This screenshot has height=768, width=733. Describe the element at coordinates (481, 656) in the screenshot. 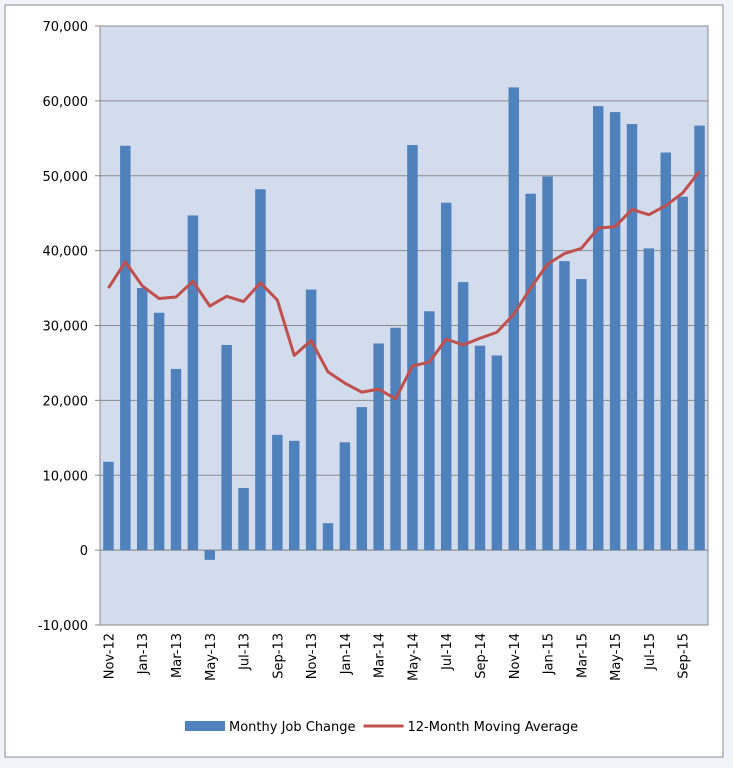

I see `x-tick-label: Sep-14` at that location.